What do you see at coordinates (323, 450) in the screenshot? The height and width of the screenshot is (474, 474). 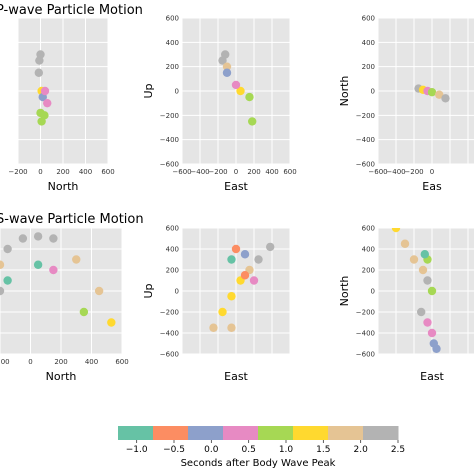 I see `colorbar-tick-label: 1.5` at bounding box center [323, 450].